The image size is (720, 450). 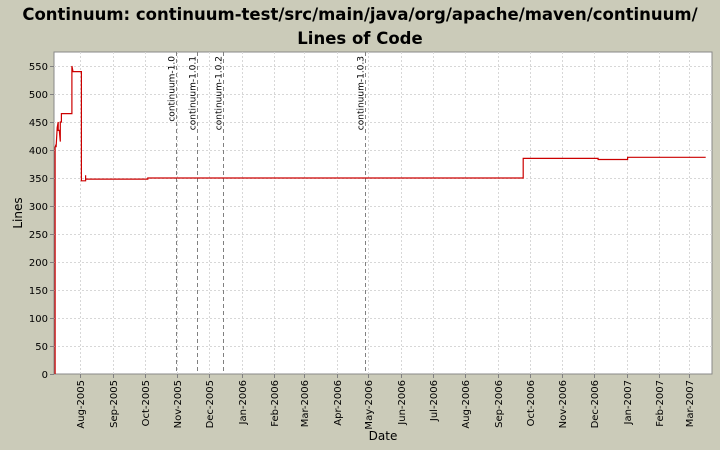 I want to click on y-tick-label: 50, so click(x=41, y=347).